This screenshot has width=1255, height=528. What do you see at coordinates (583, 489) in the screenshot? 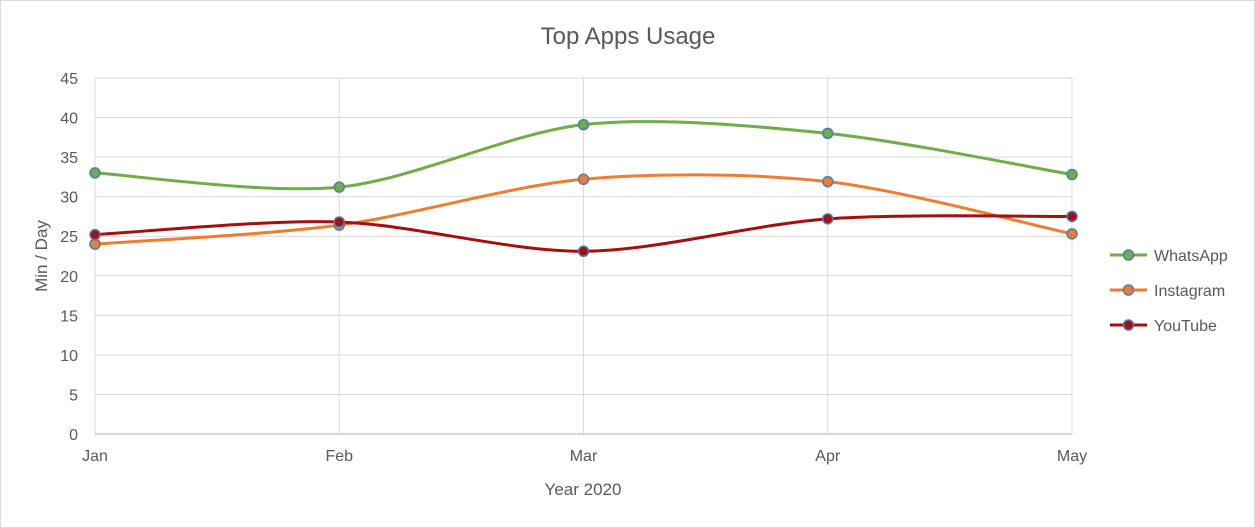
I see `x-axis-title: Year 2020` at bounding box center [583, 489].